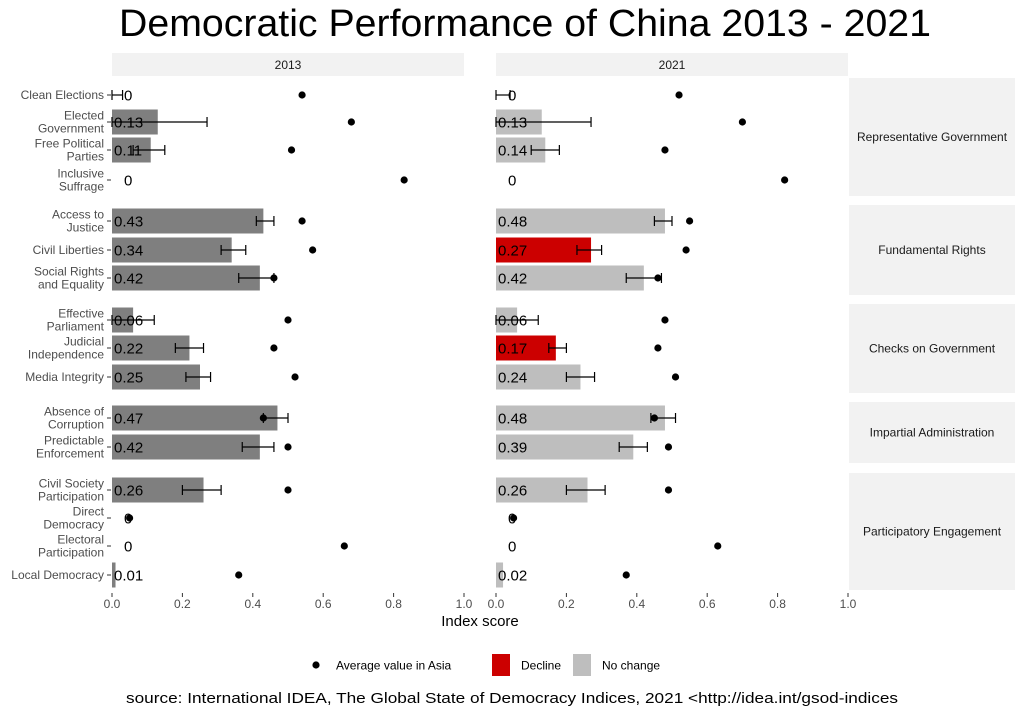 The image size is (1024, 717). What do you see at coordinates (128, 419) in the screenshot?
I see `value-label: 0.47` at bounding box center [128, 419].